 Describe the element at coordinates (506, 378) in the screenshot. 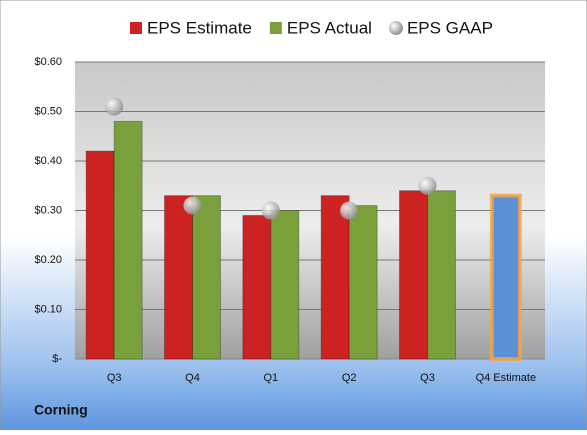

I see `x-tick-label: Q4 Estimate` at that location.